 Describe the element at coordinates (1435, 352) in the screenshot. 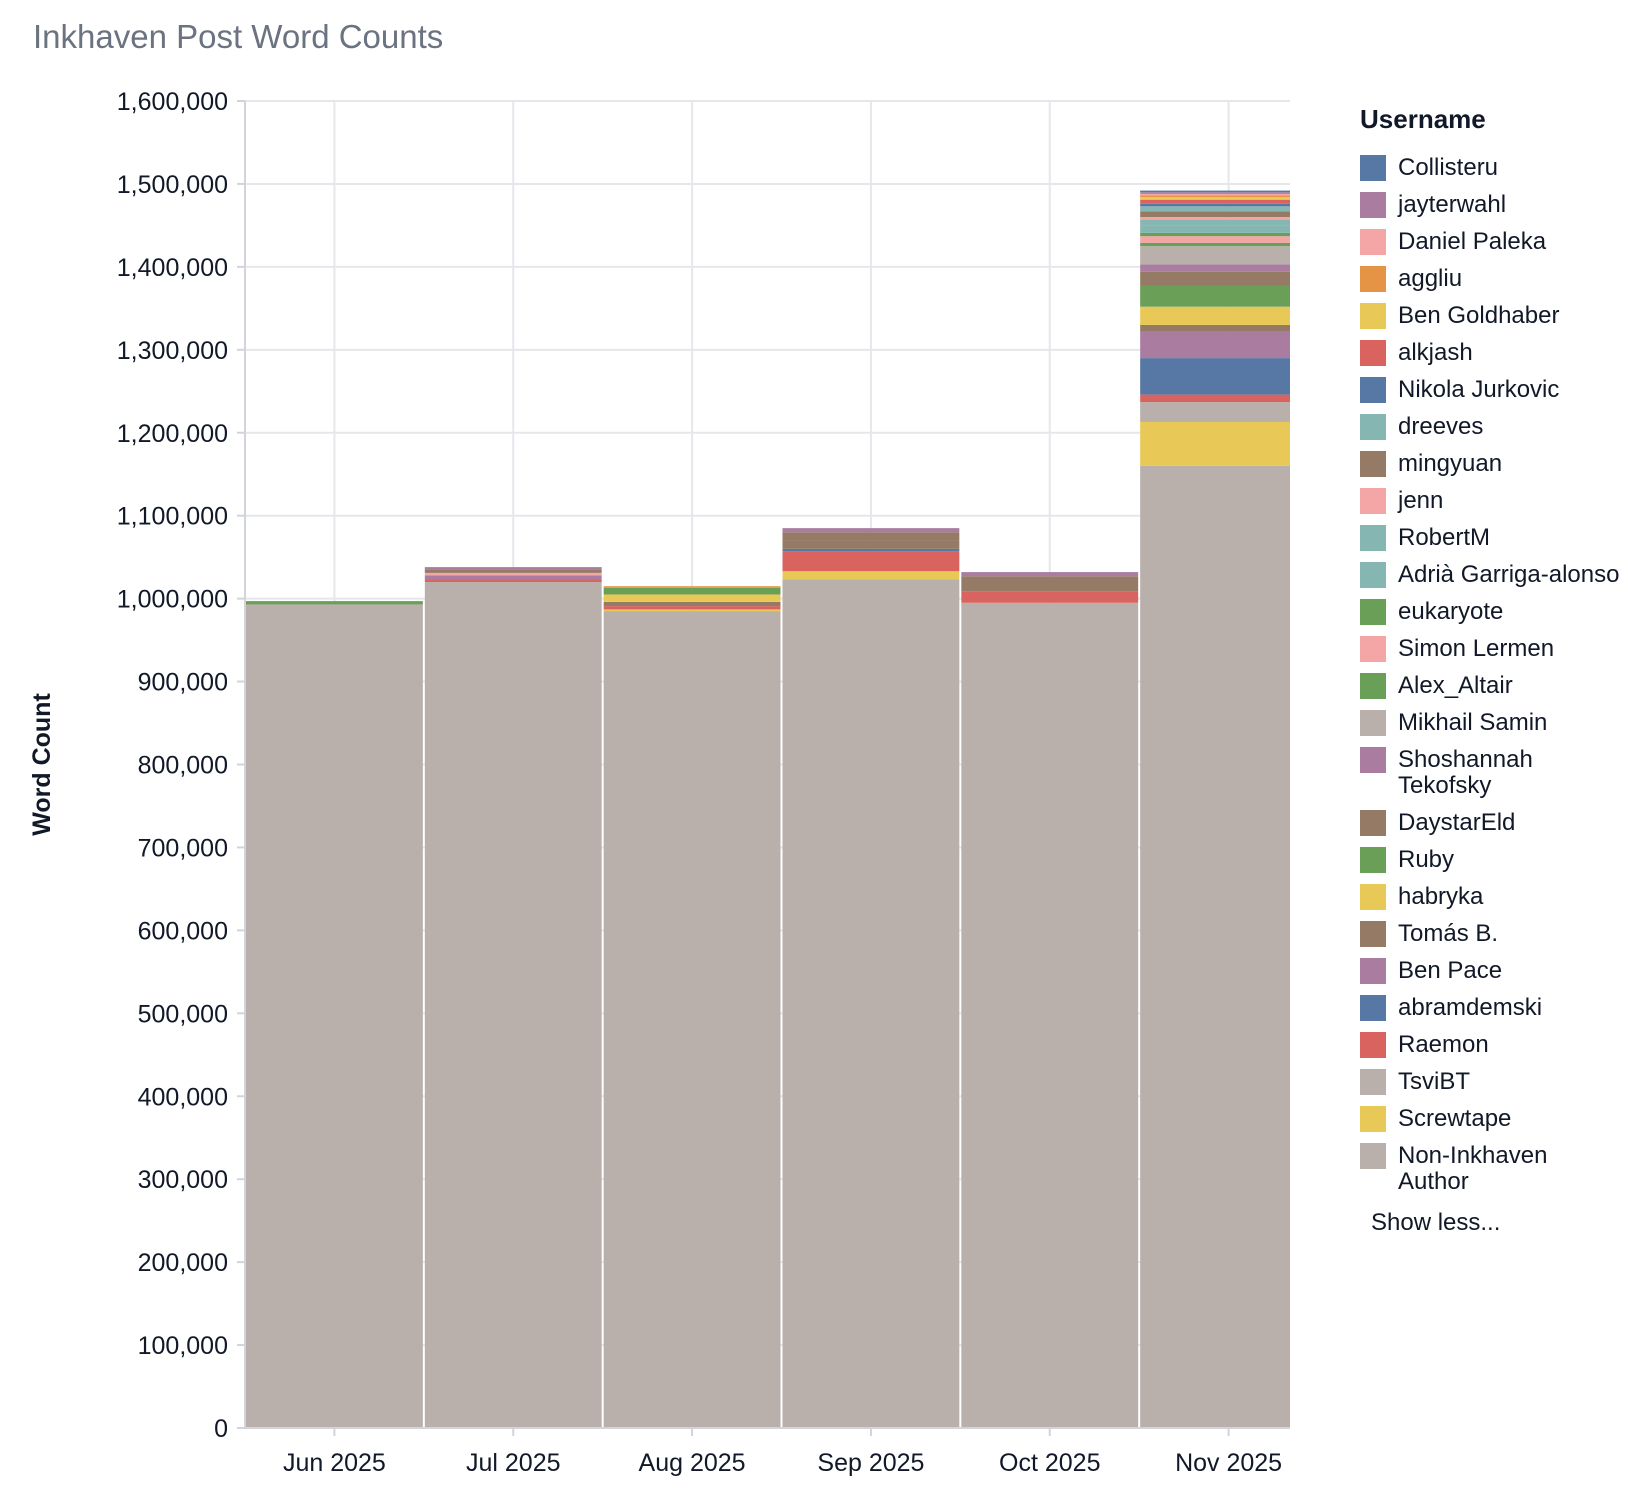

I see `legend-label: alkjash` at that location.